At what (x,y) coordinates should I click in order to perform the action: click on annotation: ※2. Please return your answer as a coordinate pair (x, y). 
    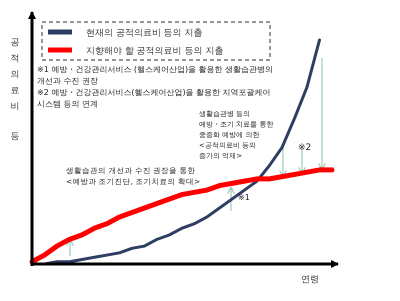
    Looking at the image, I should click on (305, 148).